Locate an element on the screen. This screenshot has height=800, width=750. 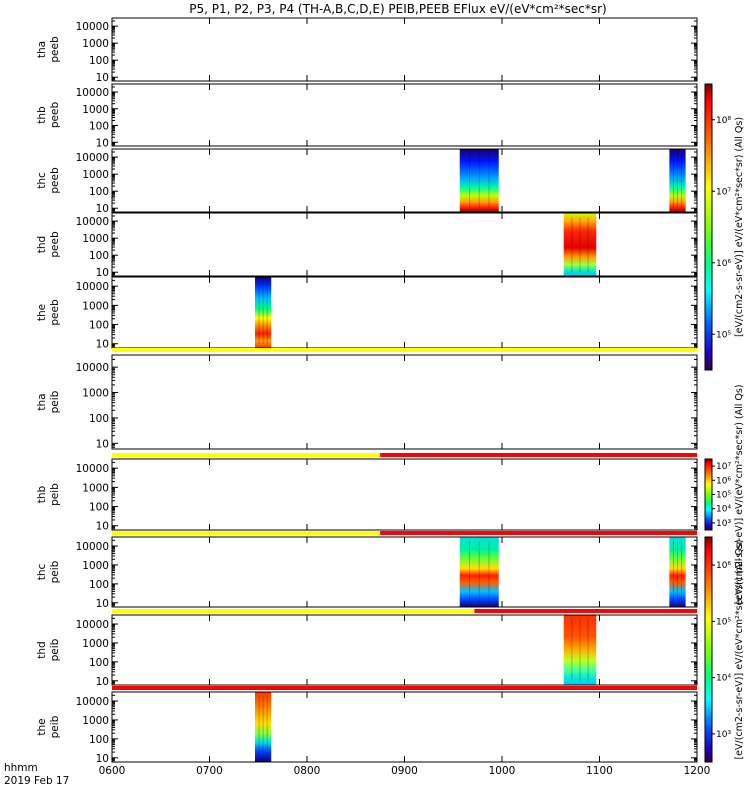
panel-tha-peib: 10 100 1000 10000 tha peib is located at coordinates (367, 399).